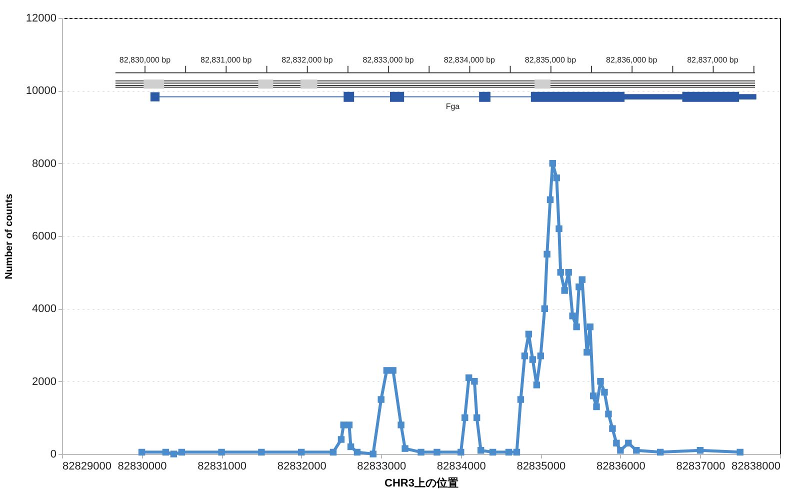 This screenshot has width=807, height=489. I want to click on x-axis-title: CHR3上の位置, so click(421, 482).